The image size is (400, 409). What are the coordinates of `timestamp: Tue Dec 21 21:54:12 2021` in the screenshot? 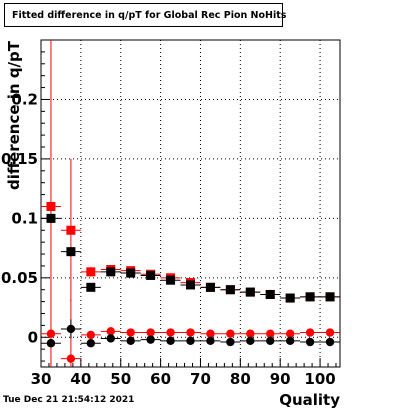 It's located at (69, 400).